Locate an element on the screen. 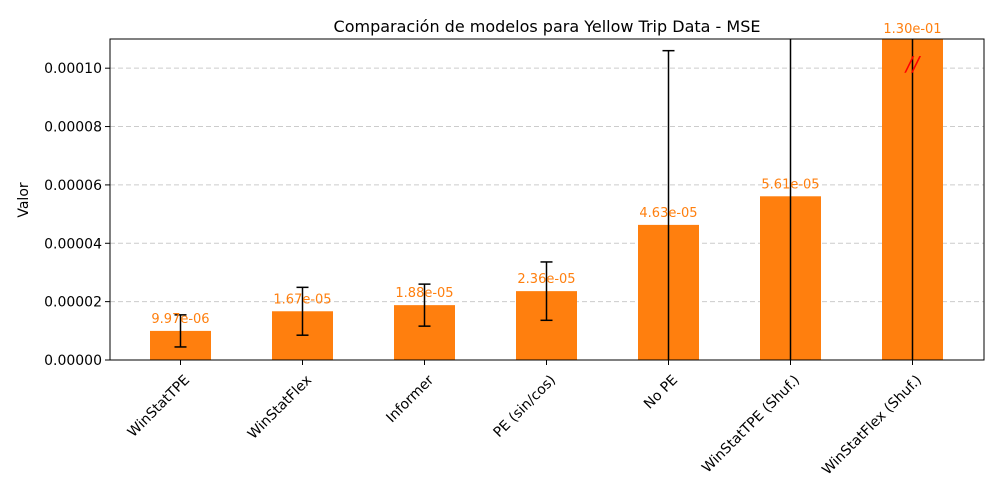  value-label: 1.88e-05 is located at coordinates (424, 293).